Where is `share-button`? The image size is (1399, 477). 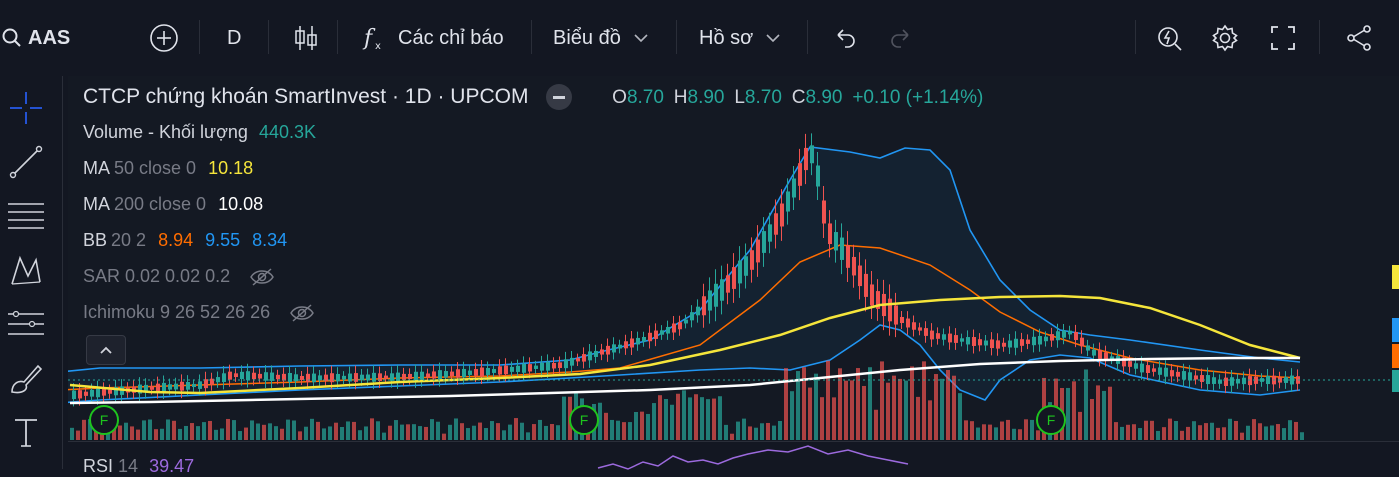
share-button is located at coordinates (1360, 38).